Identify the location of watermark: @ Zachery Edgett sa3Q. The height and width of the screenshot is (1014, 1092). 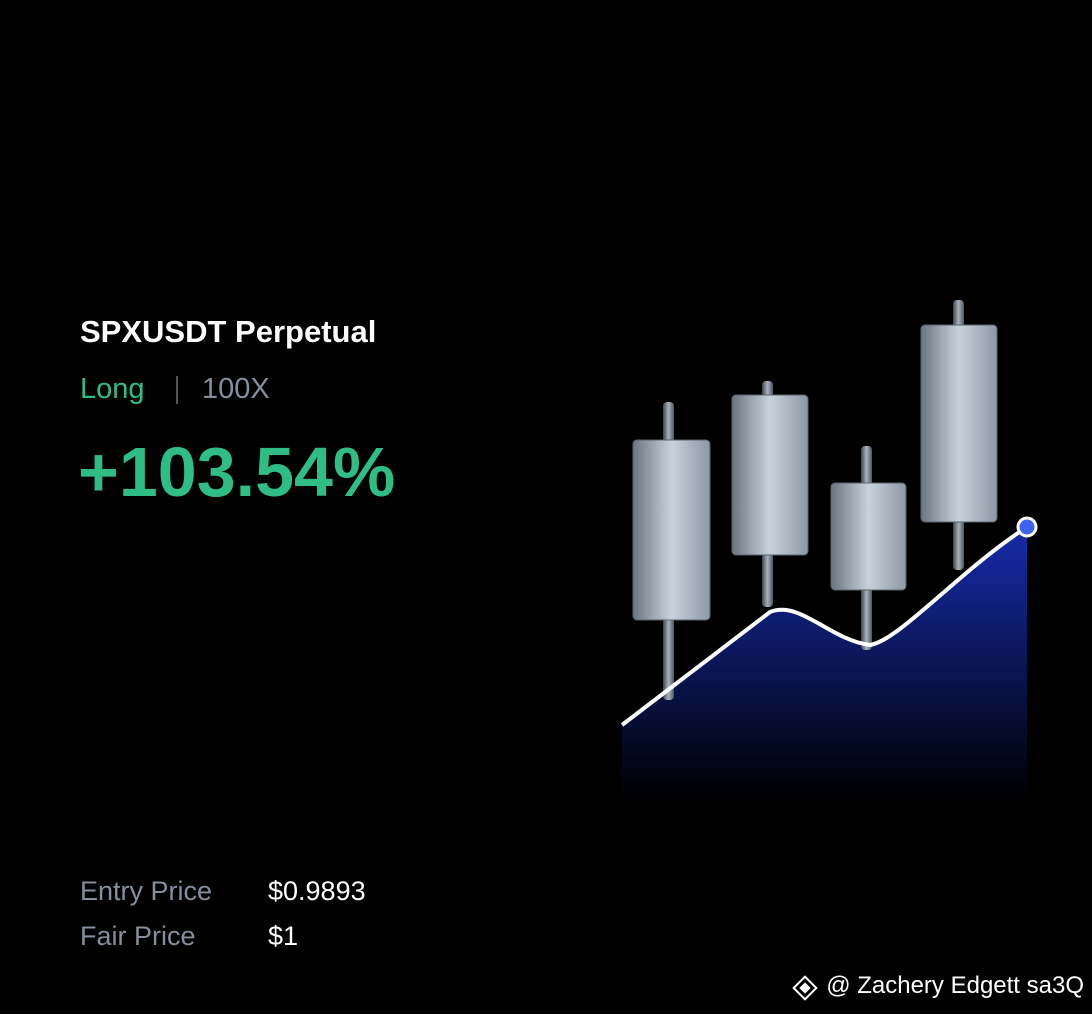
(955, 985).